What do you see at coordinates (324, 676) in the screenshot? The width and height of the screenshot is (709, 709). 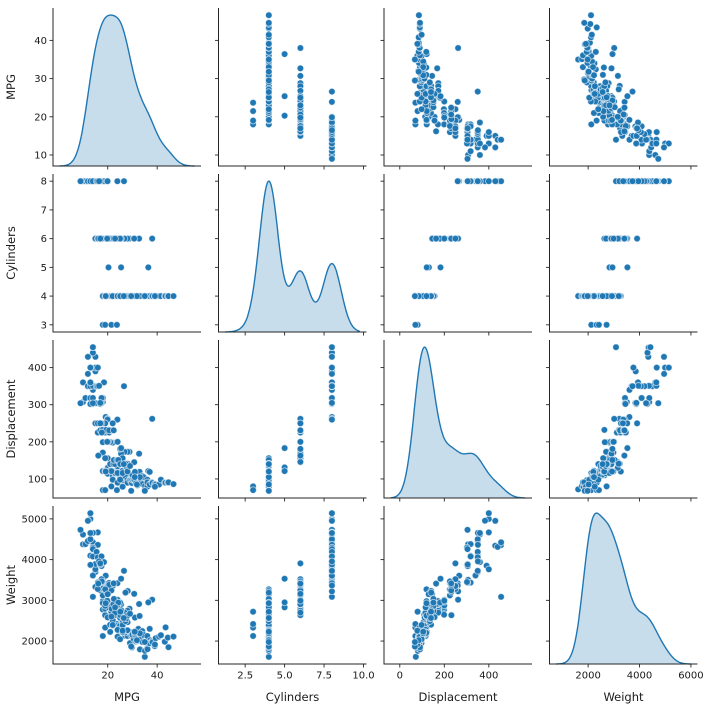 I see `tick-label: 7.5` at bounding box center [324, 676].